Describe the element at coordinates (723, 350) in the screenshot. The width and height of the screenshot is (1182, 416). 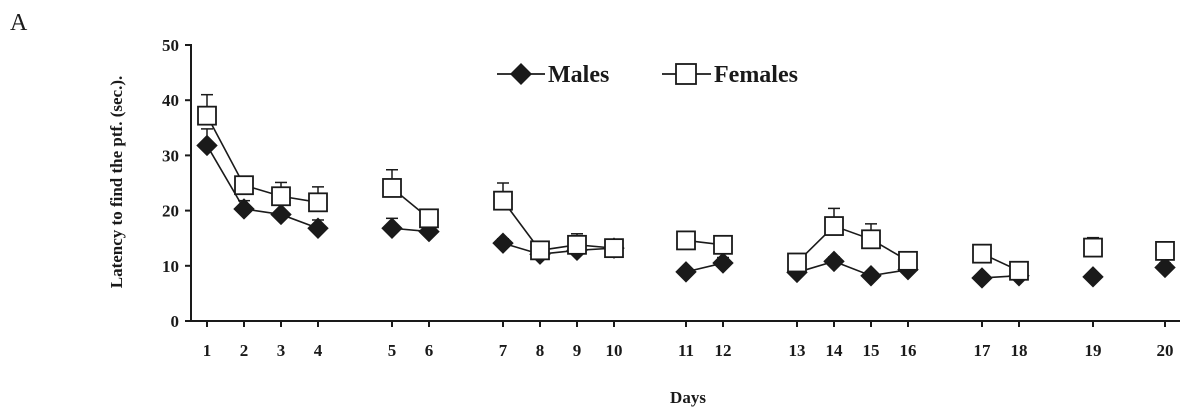
I see `x-tick-label: 12` at that location.